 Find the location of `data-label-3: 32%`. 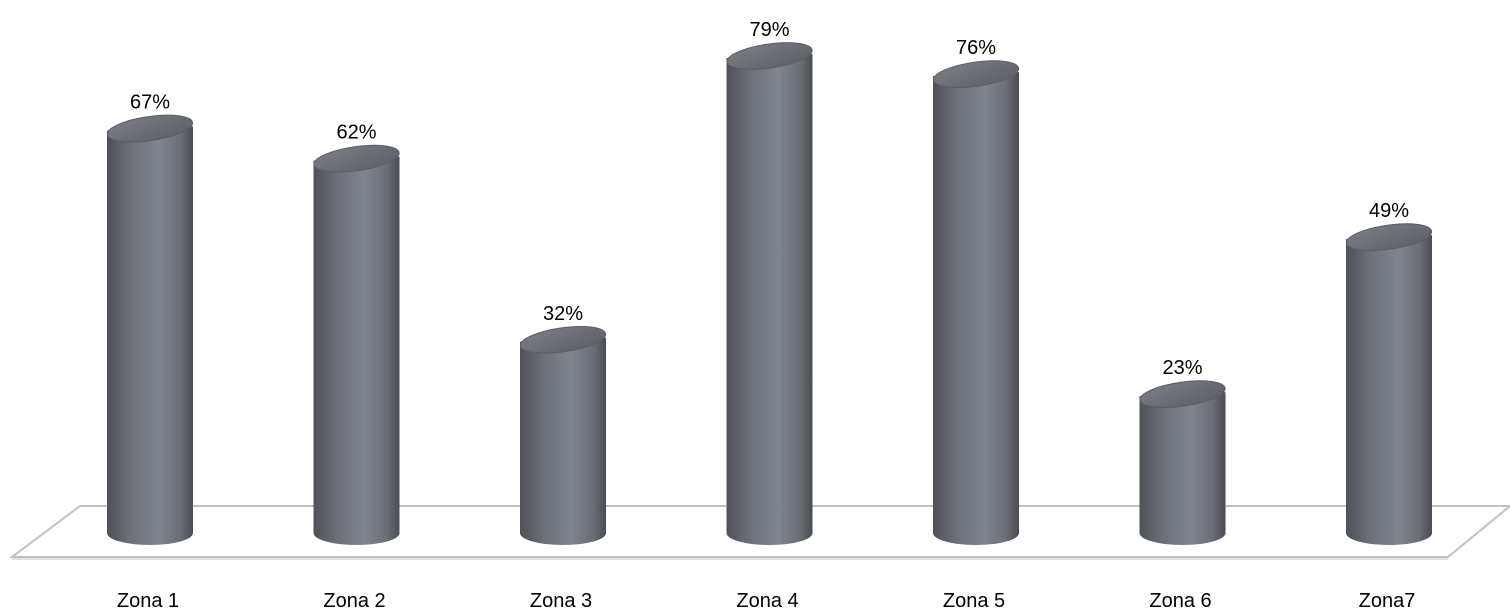

data-label-3: 32% is located at coordinates (563, 314).